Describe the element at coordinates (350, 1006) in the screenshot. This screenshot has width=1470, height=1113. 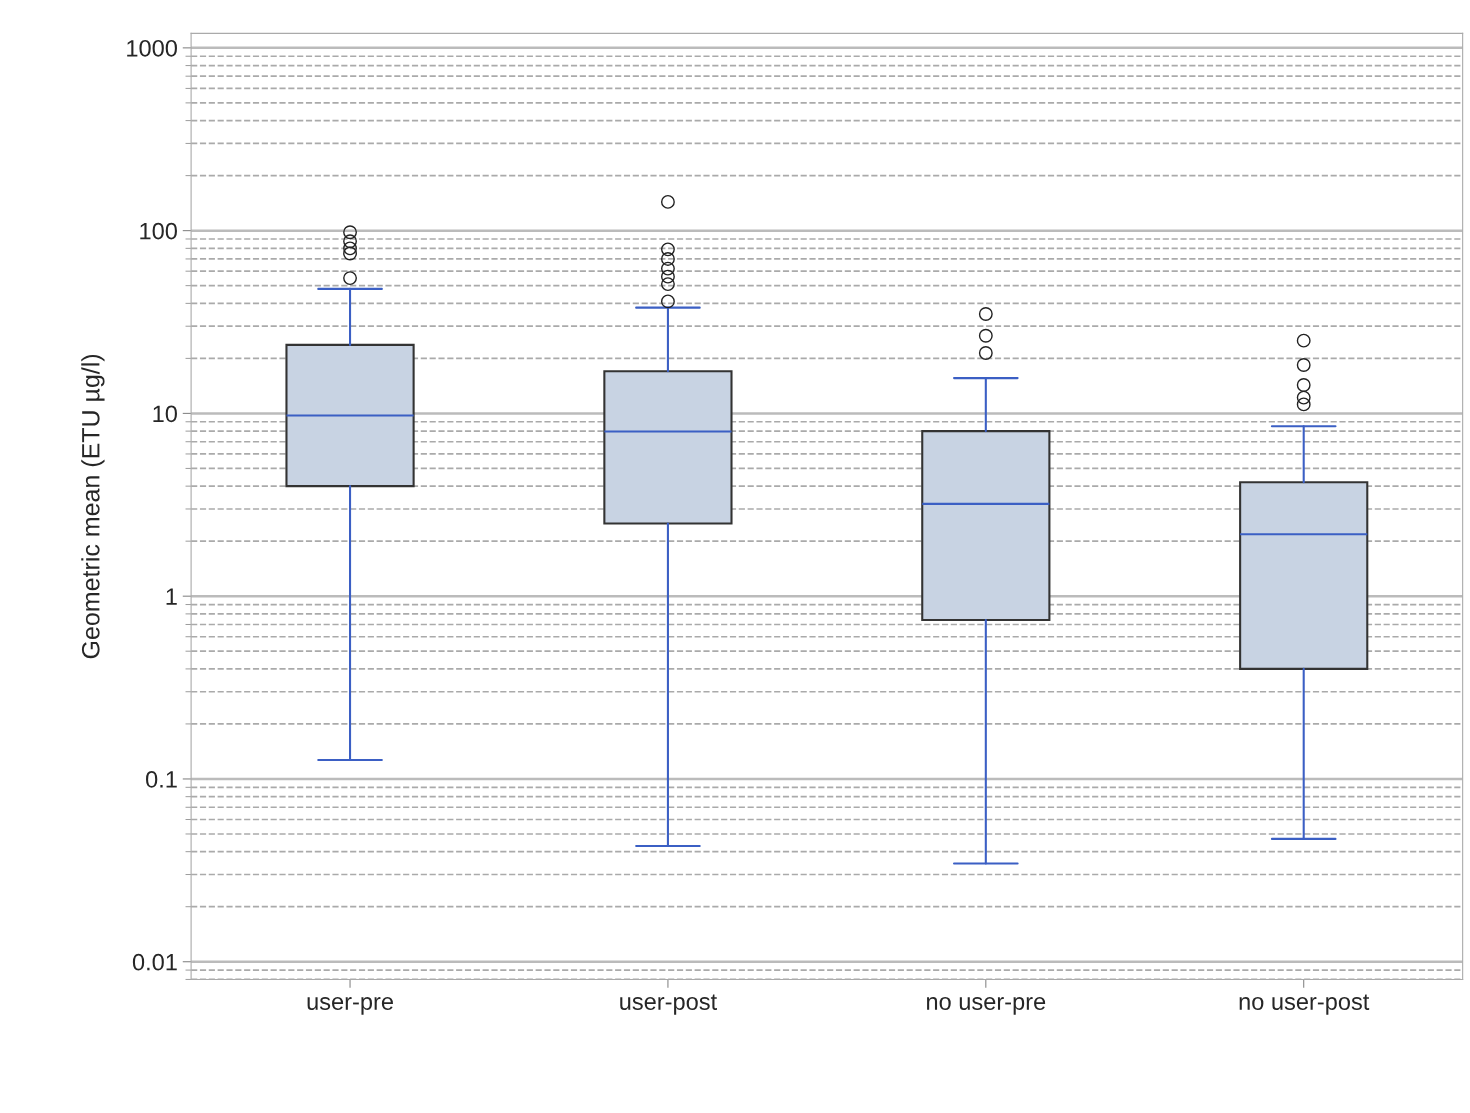
I see `x-tick-label: user-pre` at that location.